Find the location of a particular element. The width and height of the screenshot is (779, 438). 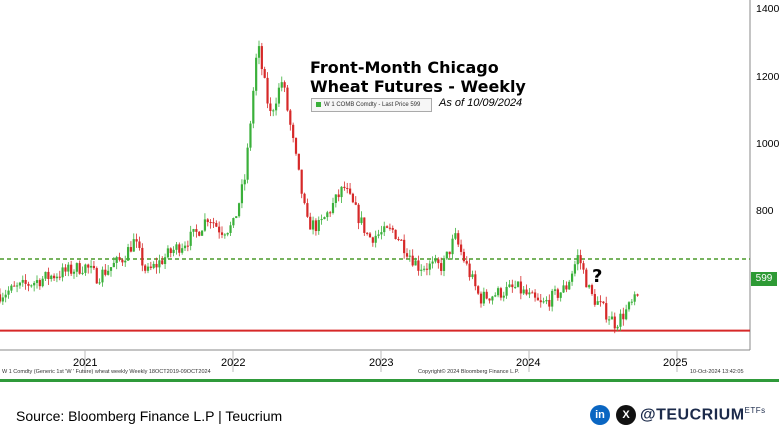

x-icon: X is located at coordinates (626, 415).